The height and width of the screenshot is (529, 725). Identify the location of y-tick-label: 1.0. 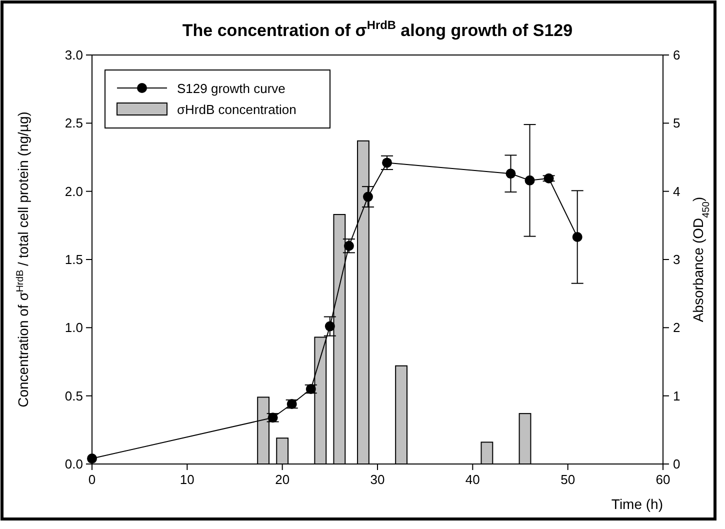
(73, 328).